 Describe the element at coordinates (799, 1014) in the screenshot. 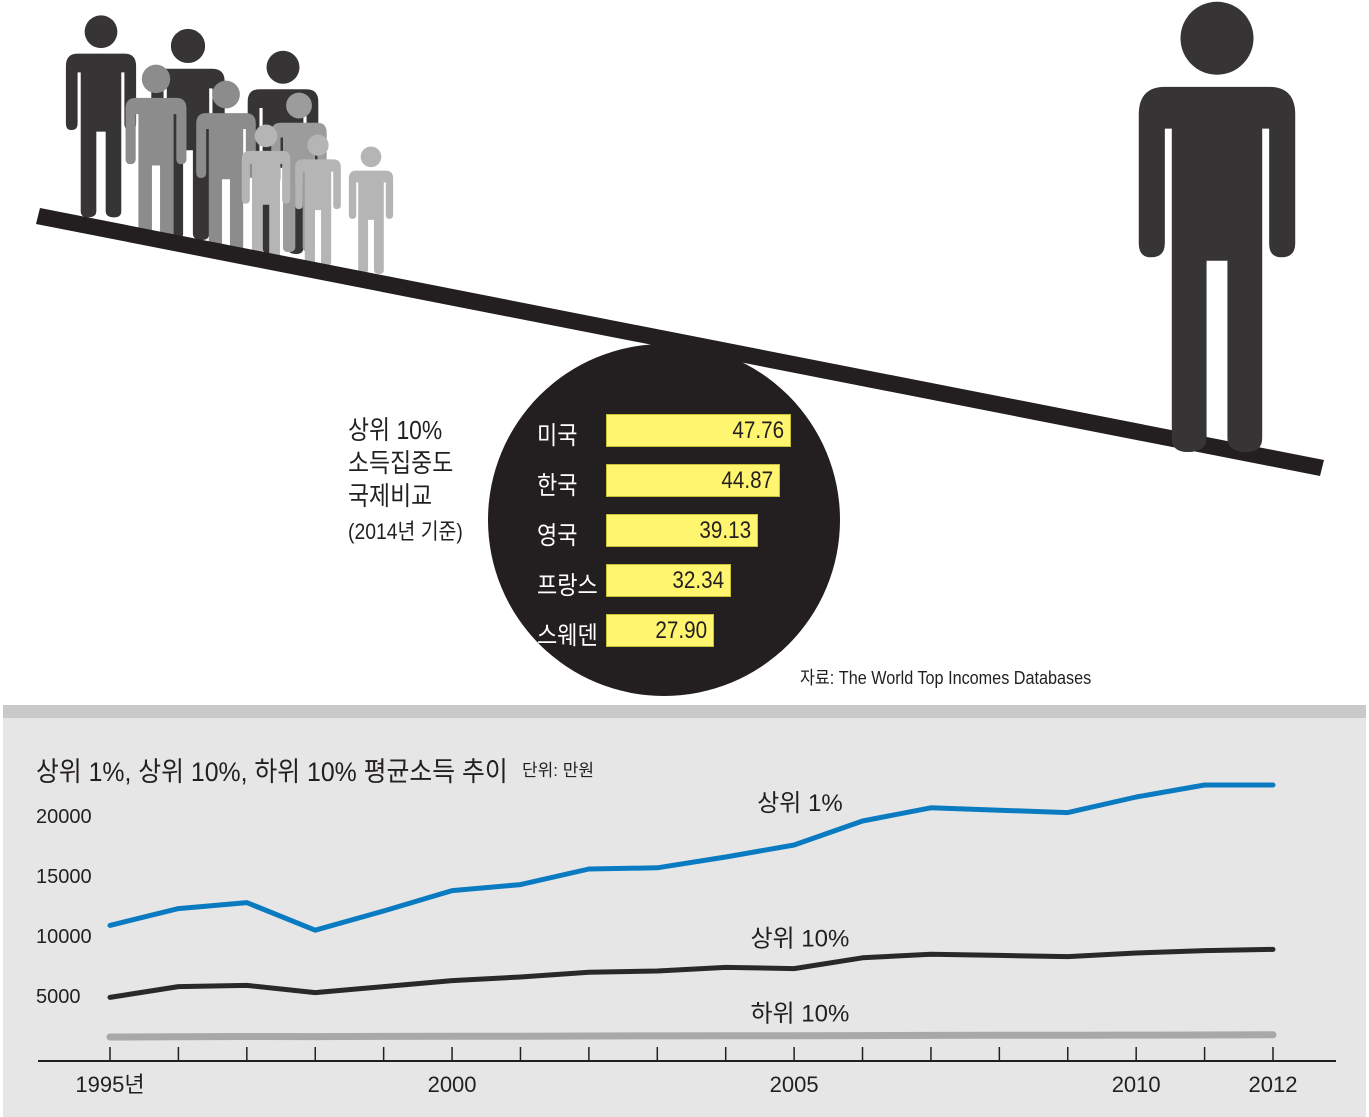

I see `series-label: 하위 10%` at that location.